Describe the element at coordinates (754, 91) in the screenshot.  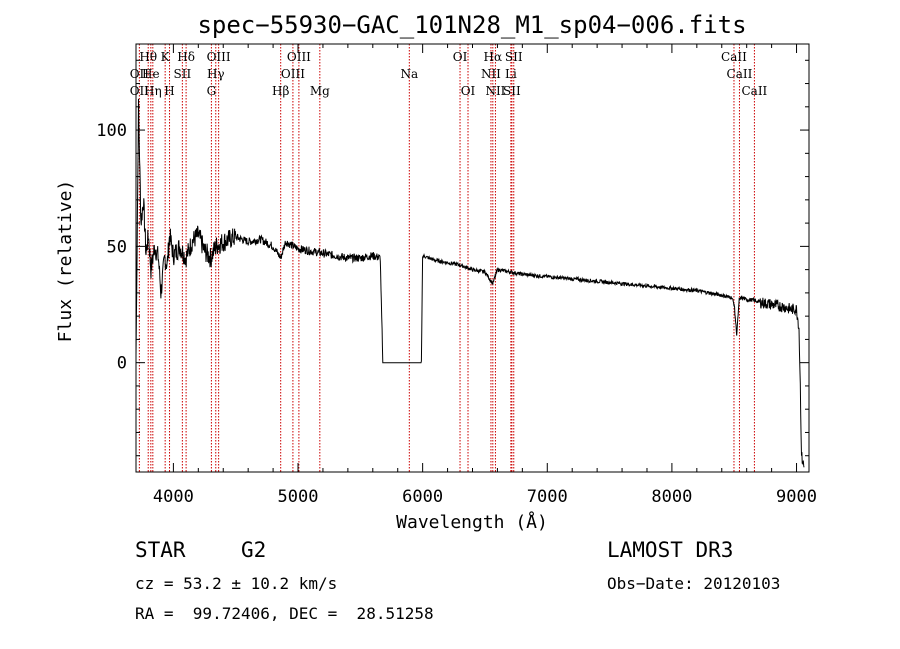
I see `line-label-27: CaII` at that location.